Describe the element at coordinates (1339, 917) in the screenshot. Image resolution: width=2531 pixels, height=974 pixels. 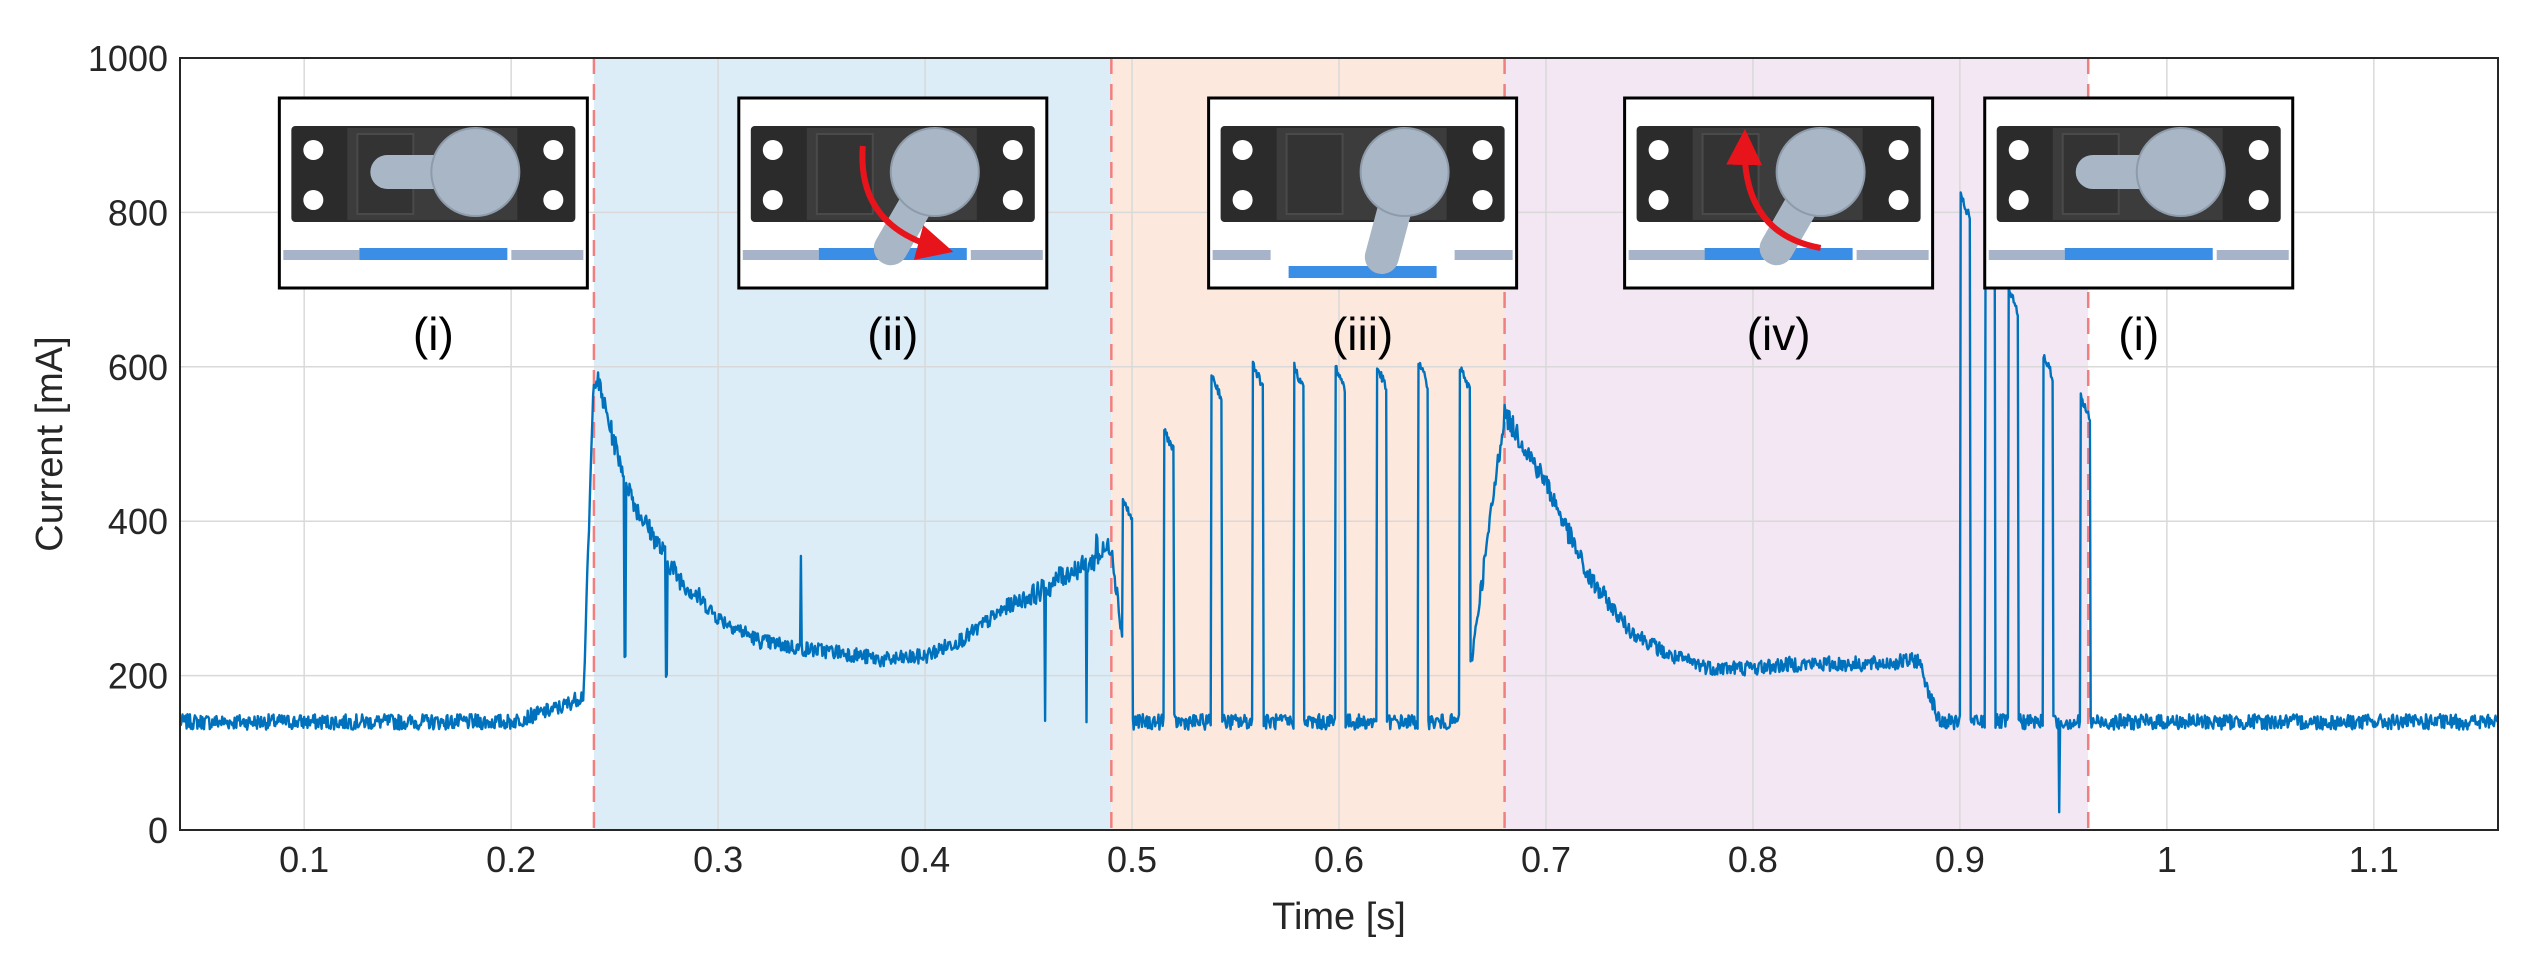
I see `x-axis-title: Time [s]` at that location.